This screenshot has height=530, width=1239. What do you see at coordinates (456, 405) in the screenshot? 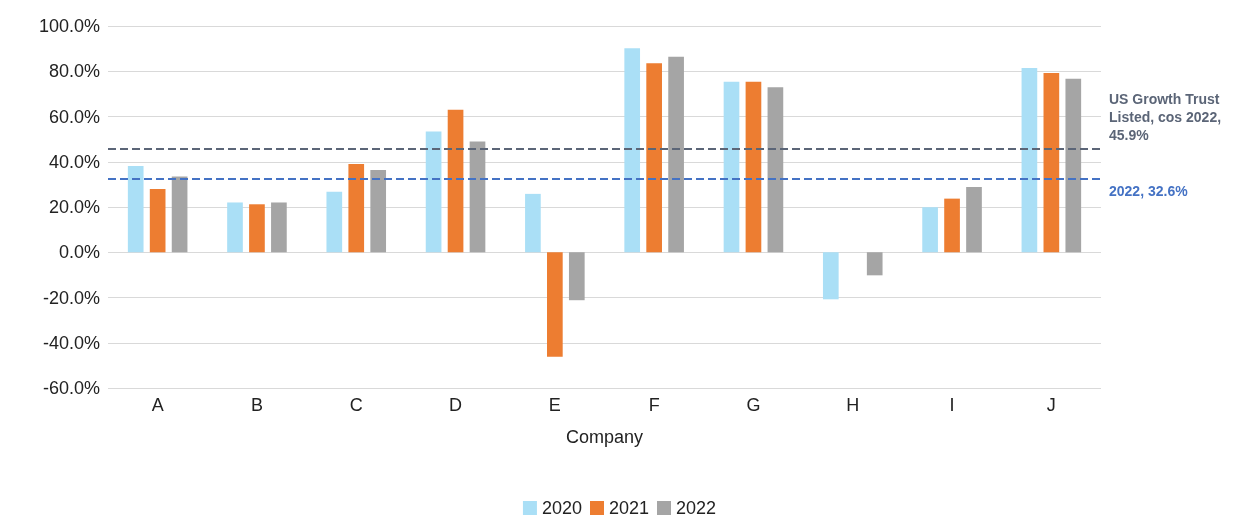
I see `x-tick-label: D` at bounding box center [456, 405].